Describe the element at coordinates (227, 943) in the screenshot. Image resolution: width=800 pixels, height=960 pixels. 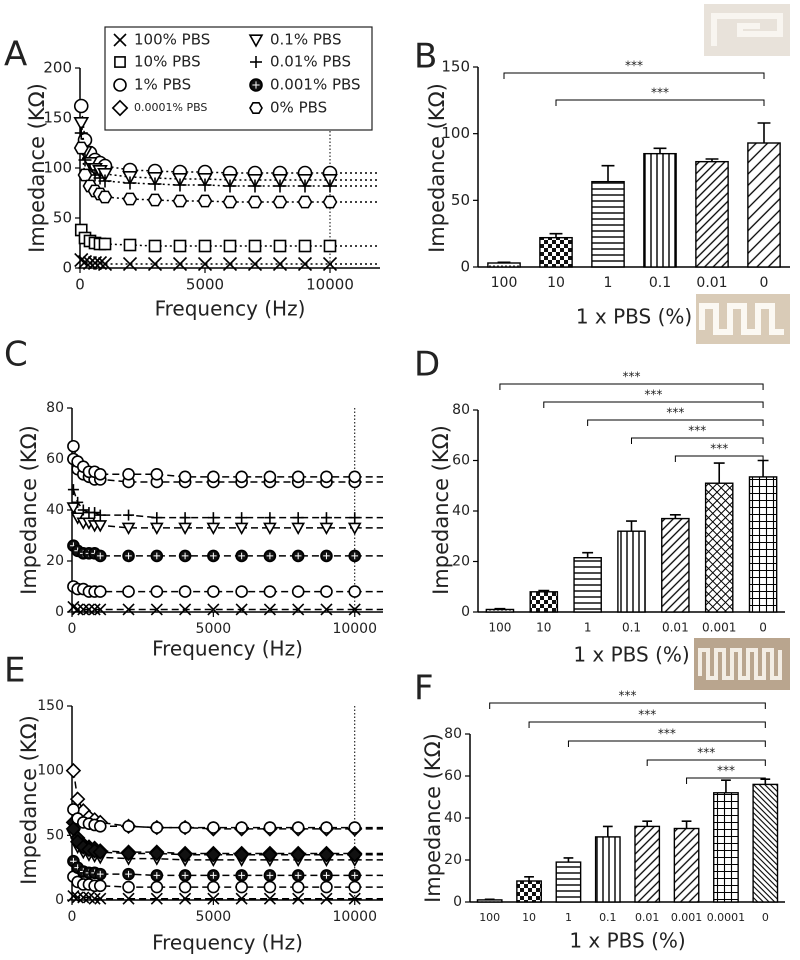
I see `x-axis-label: Frequency (Hz)` at that location.